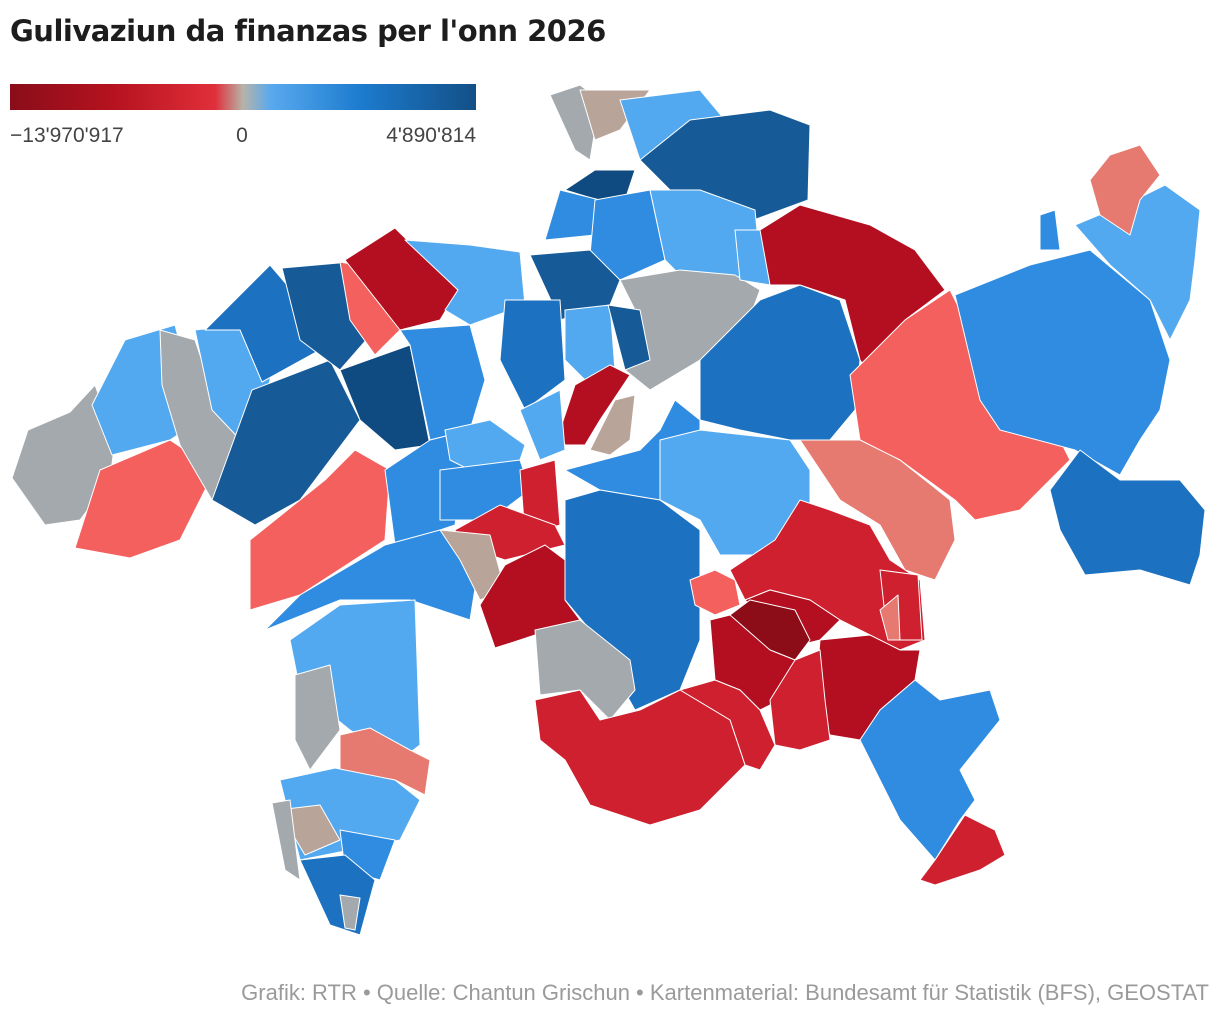 This screenshot has height=1024, width=1220. Describe the element at coordinates (431, 135) in the screenshot. I see `legend-max-label: 4'890'814` at that location.